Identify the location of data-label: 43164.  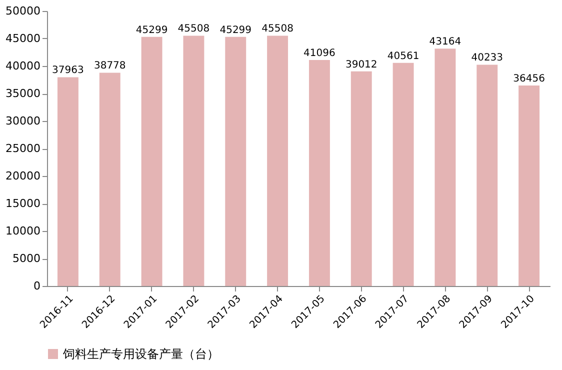
(445, 42).